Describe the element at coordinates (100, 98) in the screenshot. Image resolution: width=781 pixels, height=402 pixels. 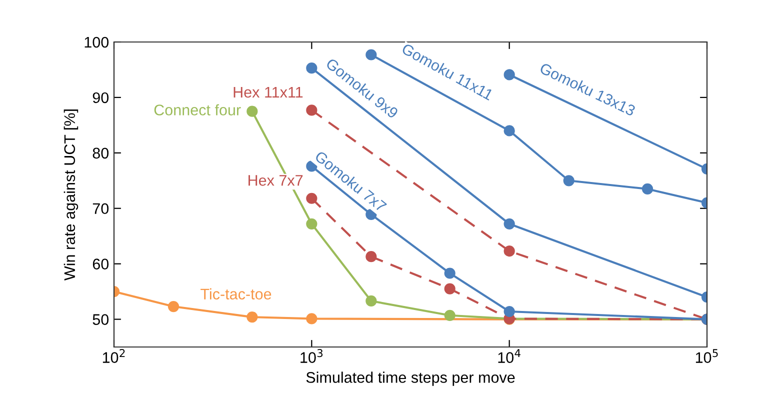
I see `y-tick-label: 90` at that location.